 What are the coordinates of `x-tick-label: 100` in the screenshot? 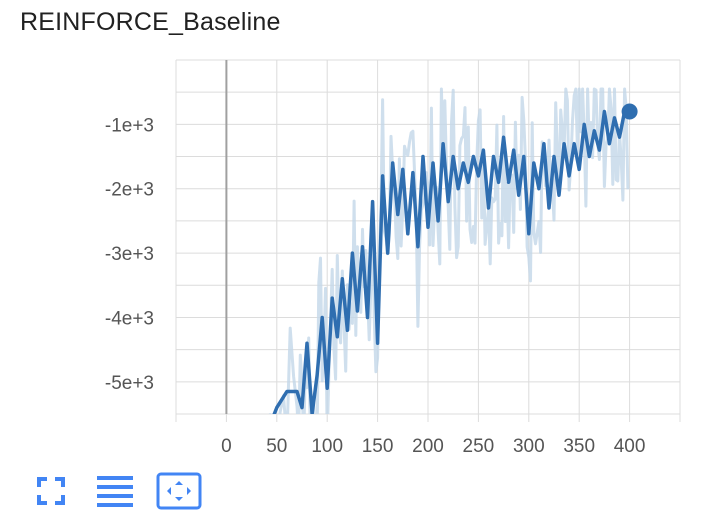 It's located at (327, 446).